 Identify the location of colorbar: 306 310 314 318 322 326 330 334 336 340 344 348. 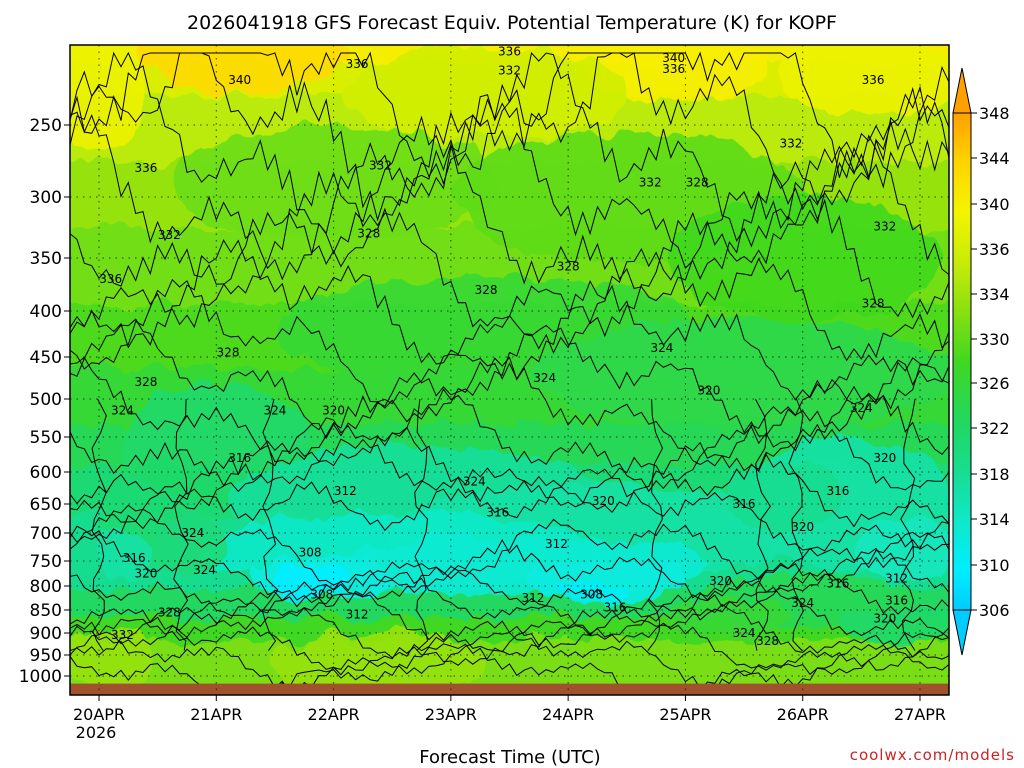
(981, 361).